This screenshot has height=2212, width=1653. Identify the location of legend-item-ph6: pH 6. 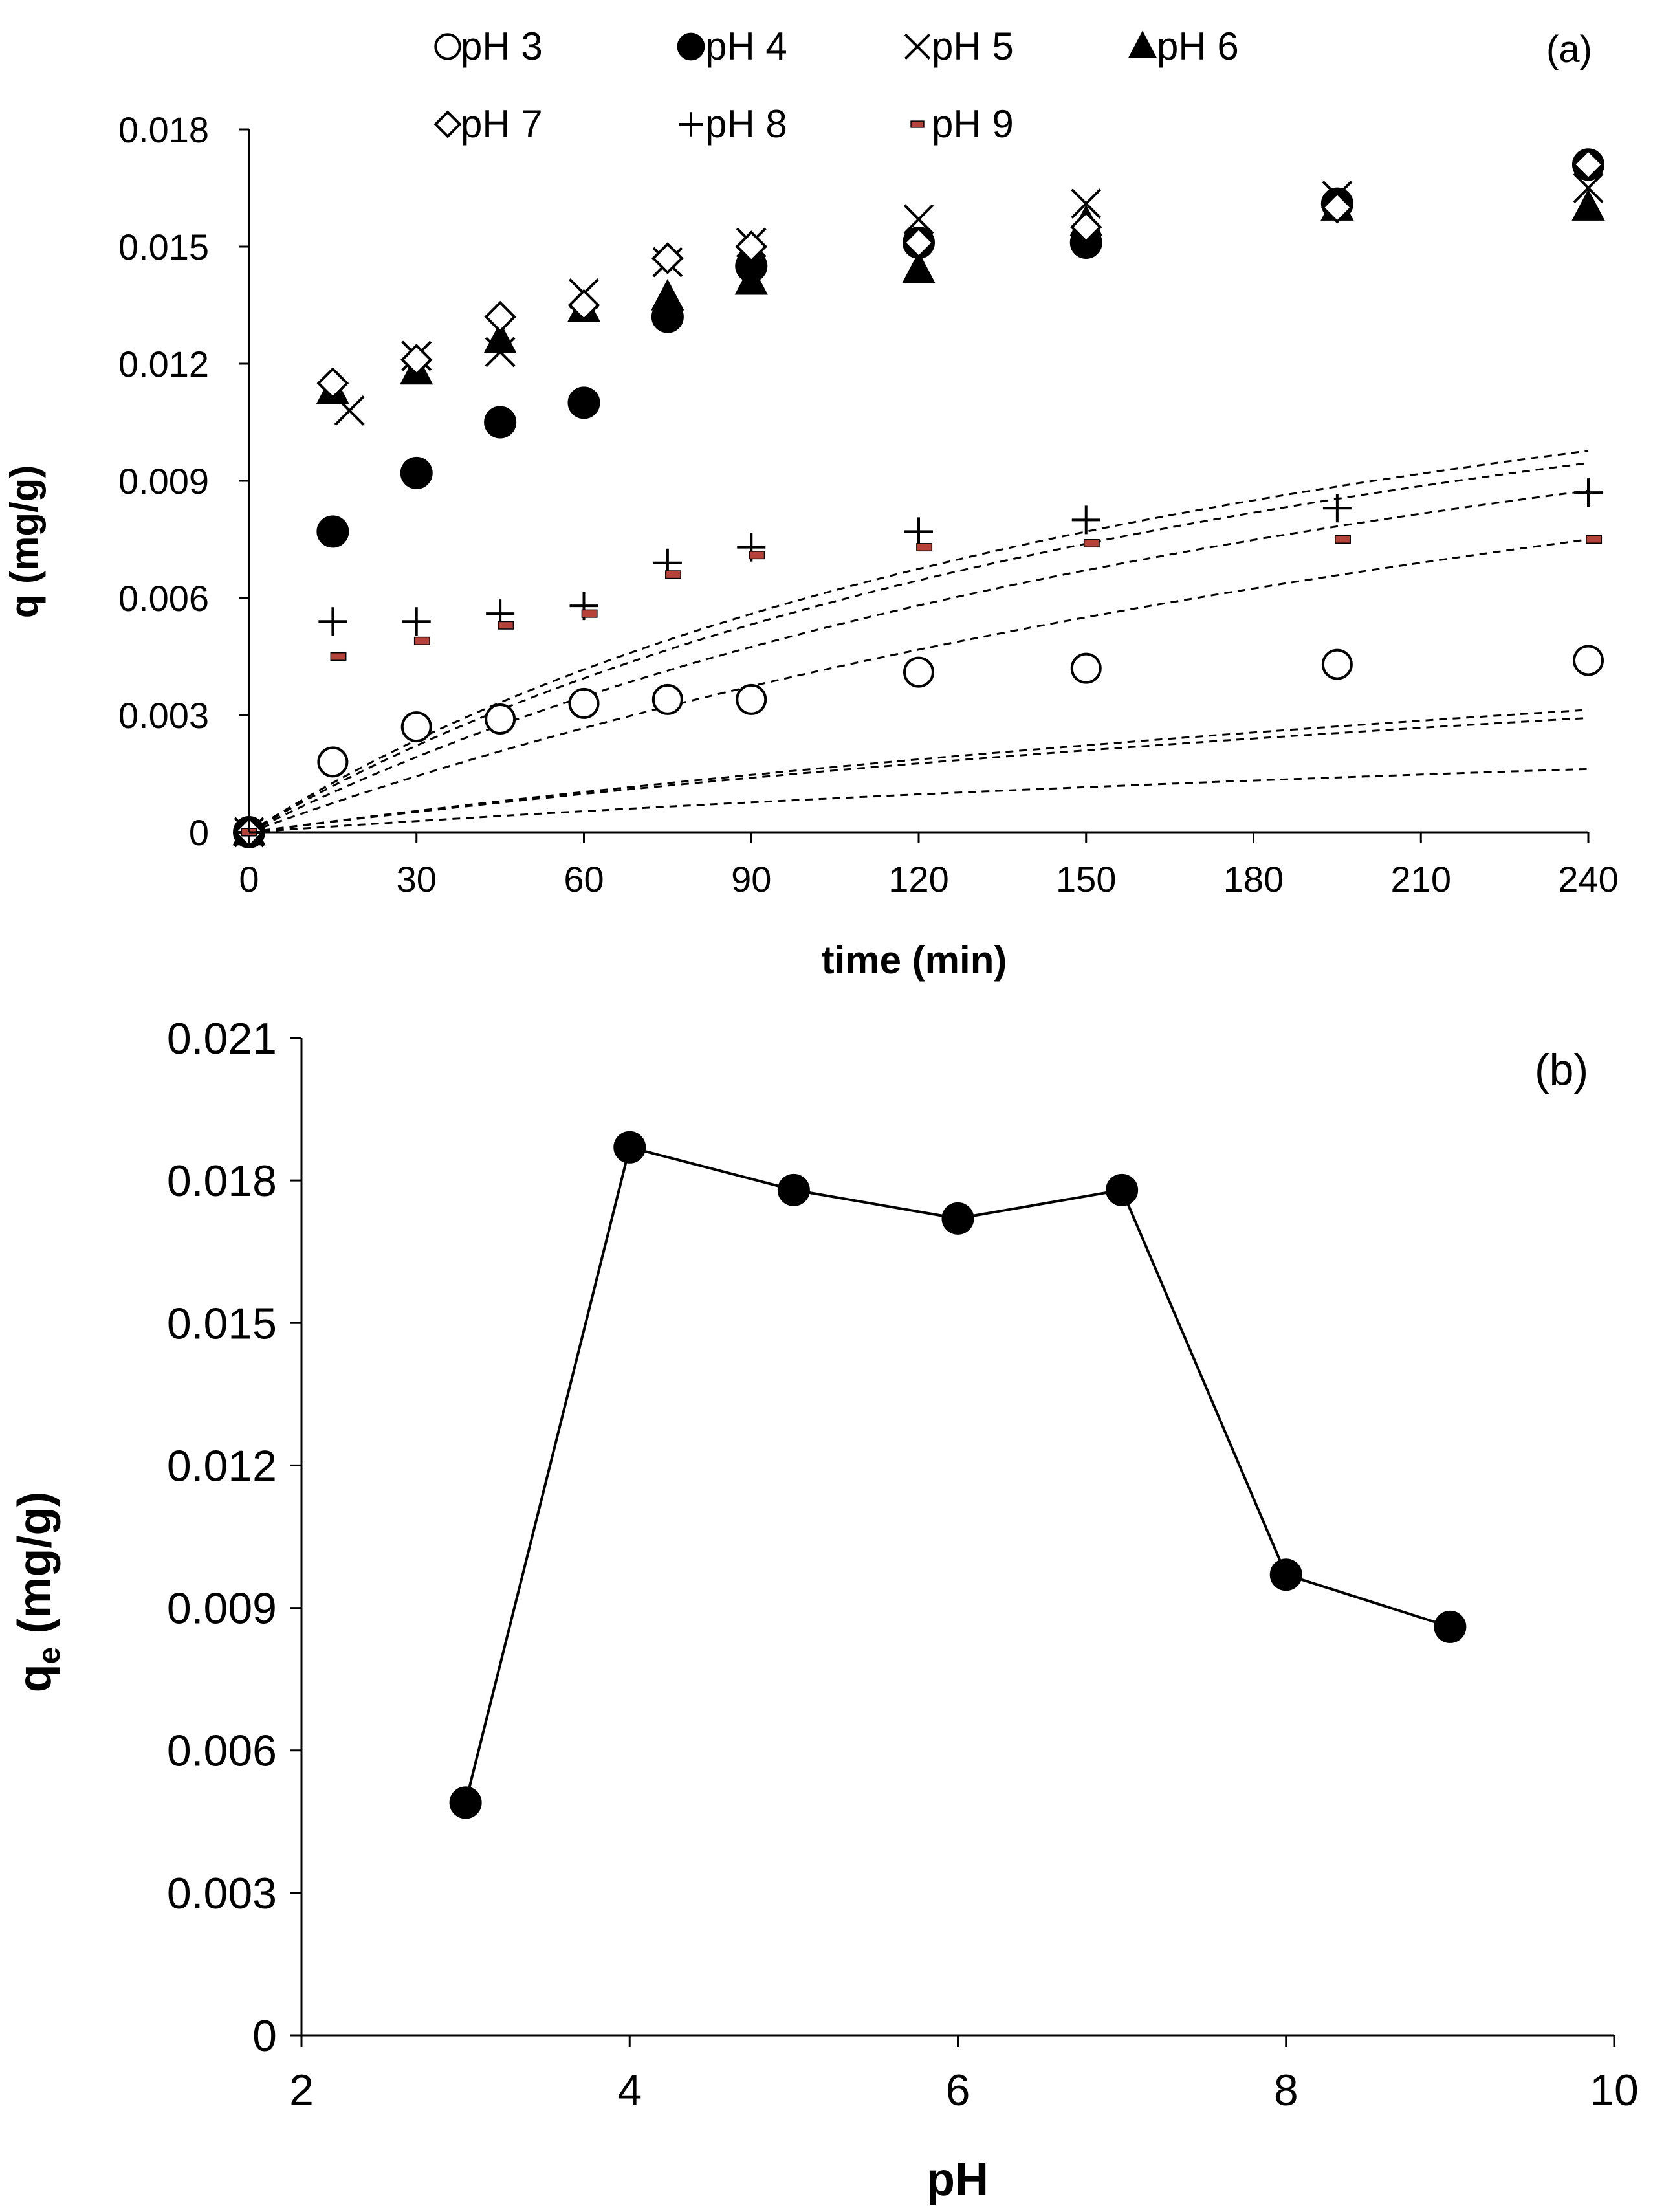
(1183, 46).